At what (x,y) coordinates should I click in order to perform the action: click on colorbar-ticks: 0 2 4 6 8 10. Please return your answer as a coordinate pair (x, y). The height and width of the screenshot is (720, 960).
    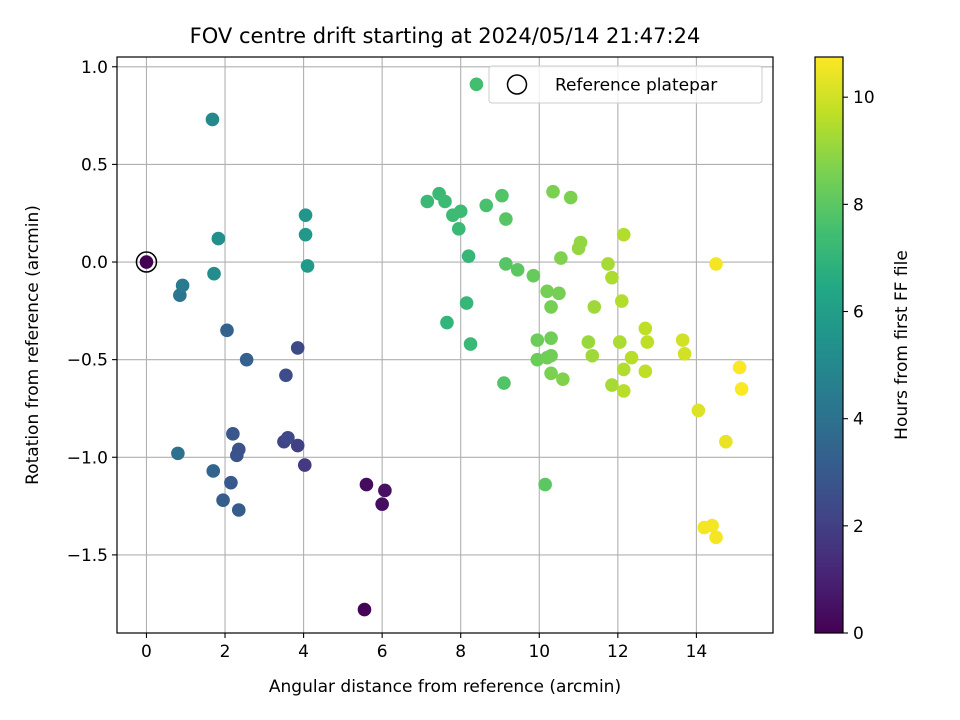
    Looking at the image, I should click on (859, 366).